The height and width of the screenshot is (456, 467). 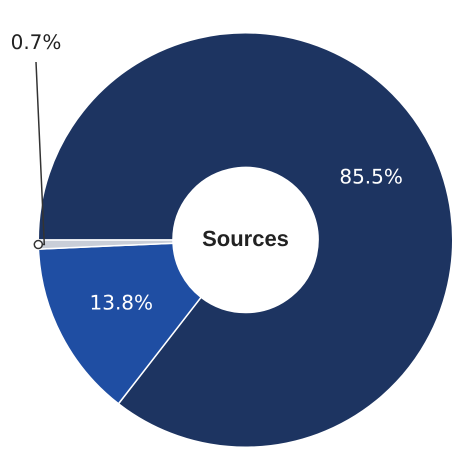 I want to click on data-label: 85.5%, so click(x=371, y=176).